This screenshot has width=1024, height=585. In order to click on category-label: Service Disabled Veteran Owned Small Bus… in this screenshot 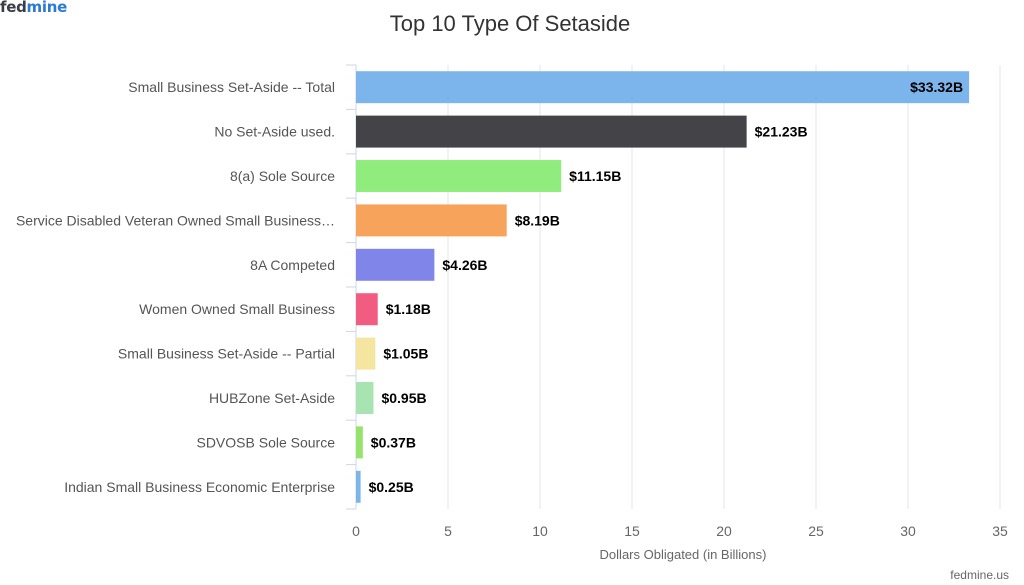, I will do `click(175, 220)`.